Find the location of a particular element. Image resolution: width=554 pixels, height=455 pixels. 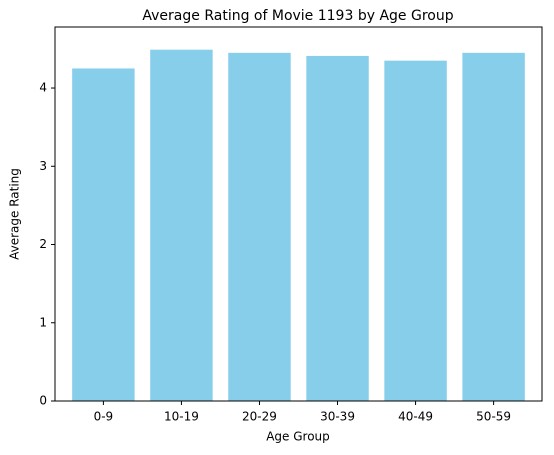

x-tick-label: 40-49 is located at coordinates (415, 417).